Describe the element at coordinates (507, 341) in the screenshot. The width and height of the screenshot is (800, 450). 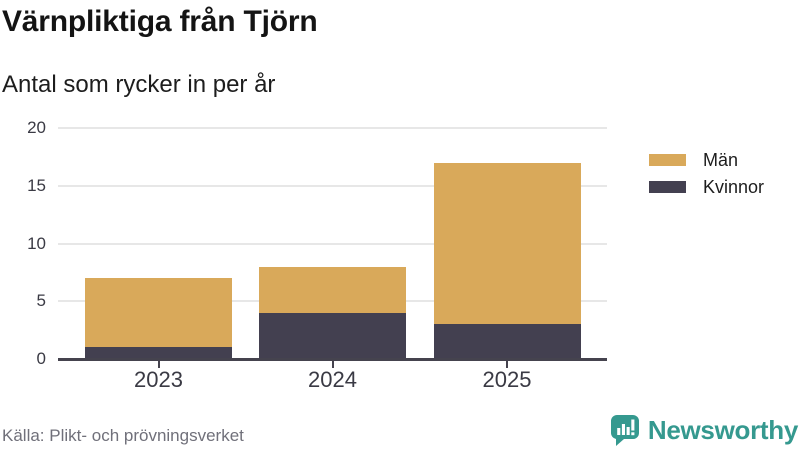
I see `bar-segment-kvinnor-2025` at that location.